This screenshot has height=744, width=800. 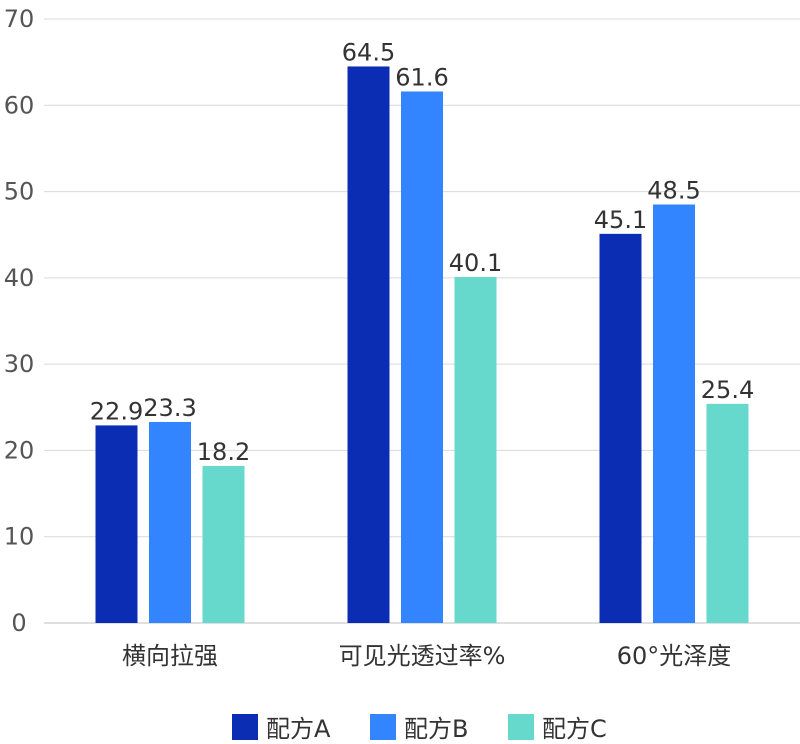 I want to click on x-axis-categories: 横向拉强 可见光透过率% 60°光泽度, so click(x=426, y=656).